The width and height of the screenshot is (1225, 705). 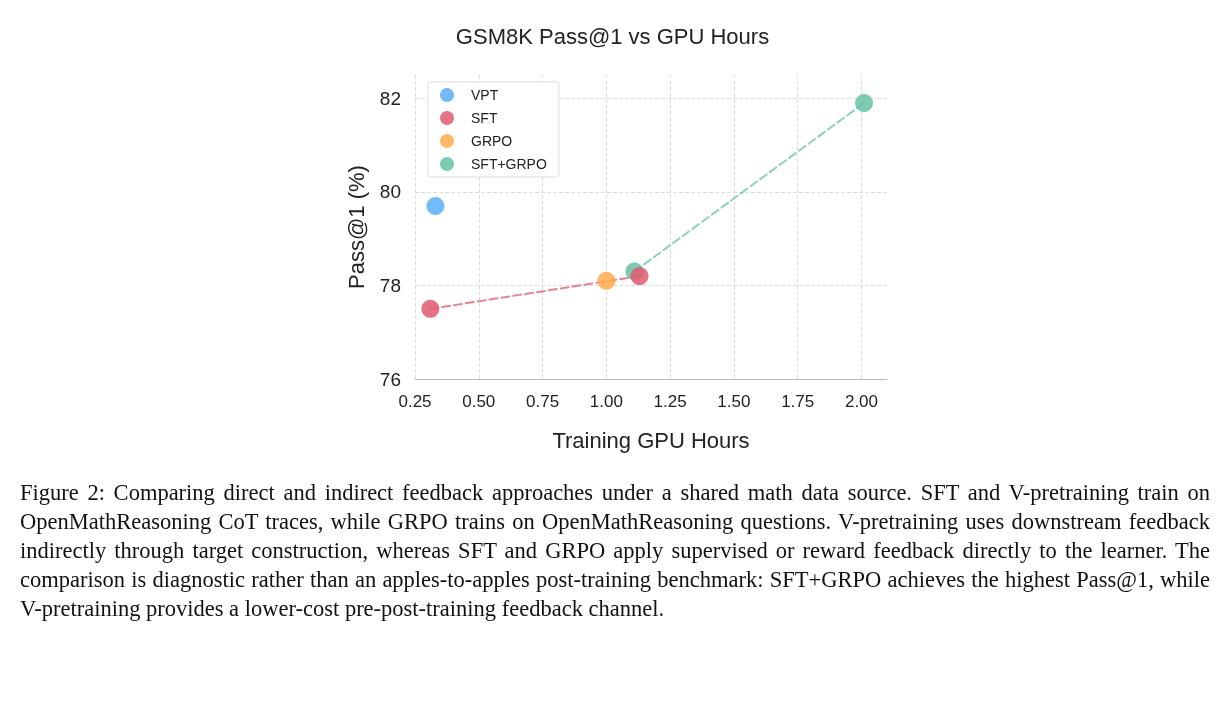 What do you see at coordinates (798, 401) in the screenshot?
I see `x-tick-label: 1.75` at bounding box center [798, 401].